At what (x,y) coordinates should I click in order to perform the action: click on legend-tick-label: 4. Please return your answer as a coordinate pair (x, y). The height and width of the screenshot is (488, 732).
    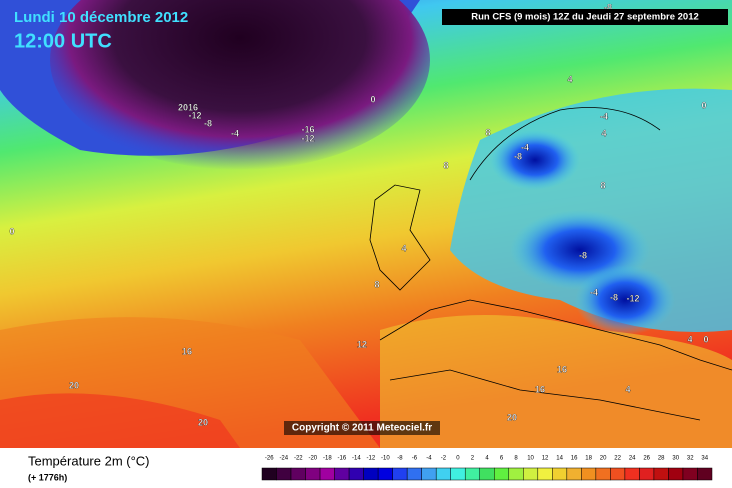
    Looking at the image, I should click on (487, 459).